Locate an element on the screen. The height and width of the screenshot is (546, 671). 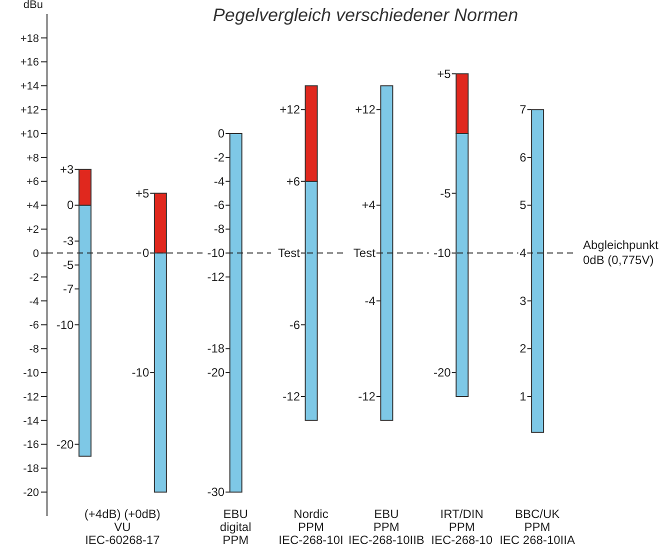
y-axis-title: dBu is located at coordinates (33, 5).